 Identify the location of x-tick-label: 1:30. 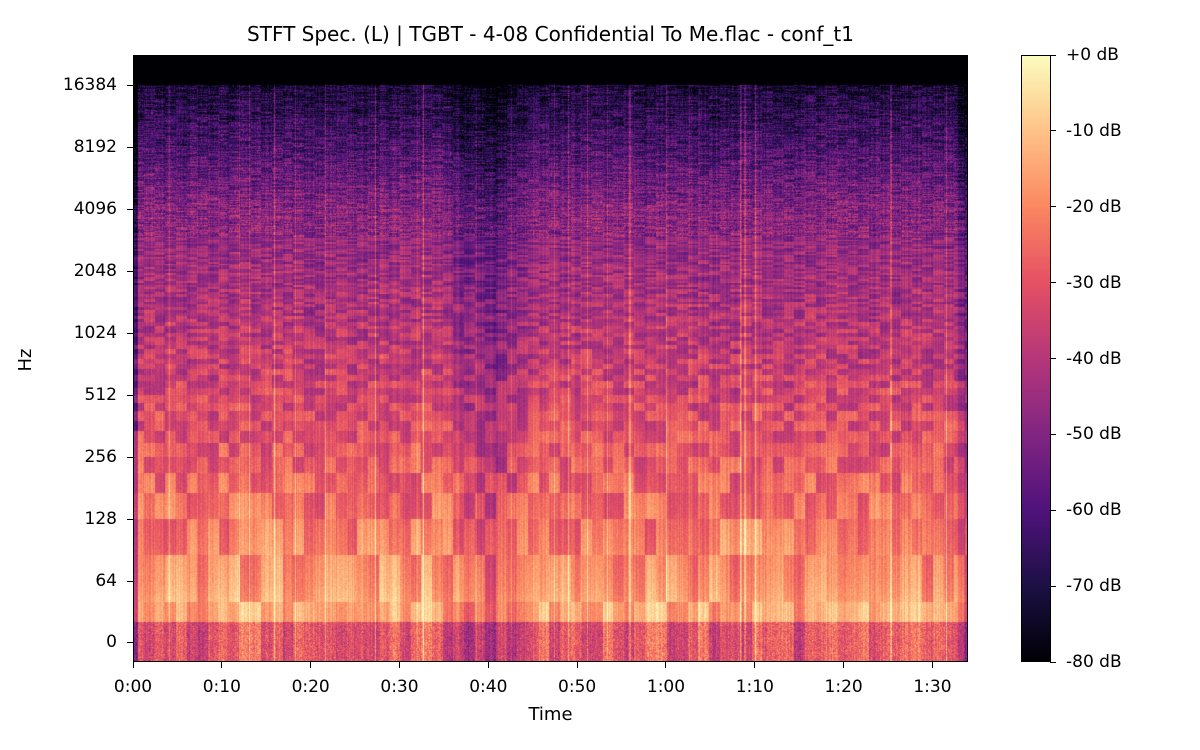
(932, 687).